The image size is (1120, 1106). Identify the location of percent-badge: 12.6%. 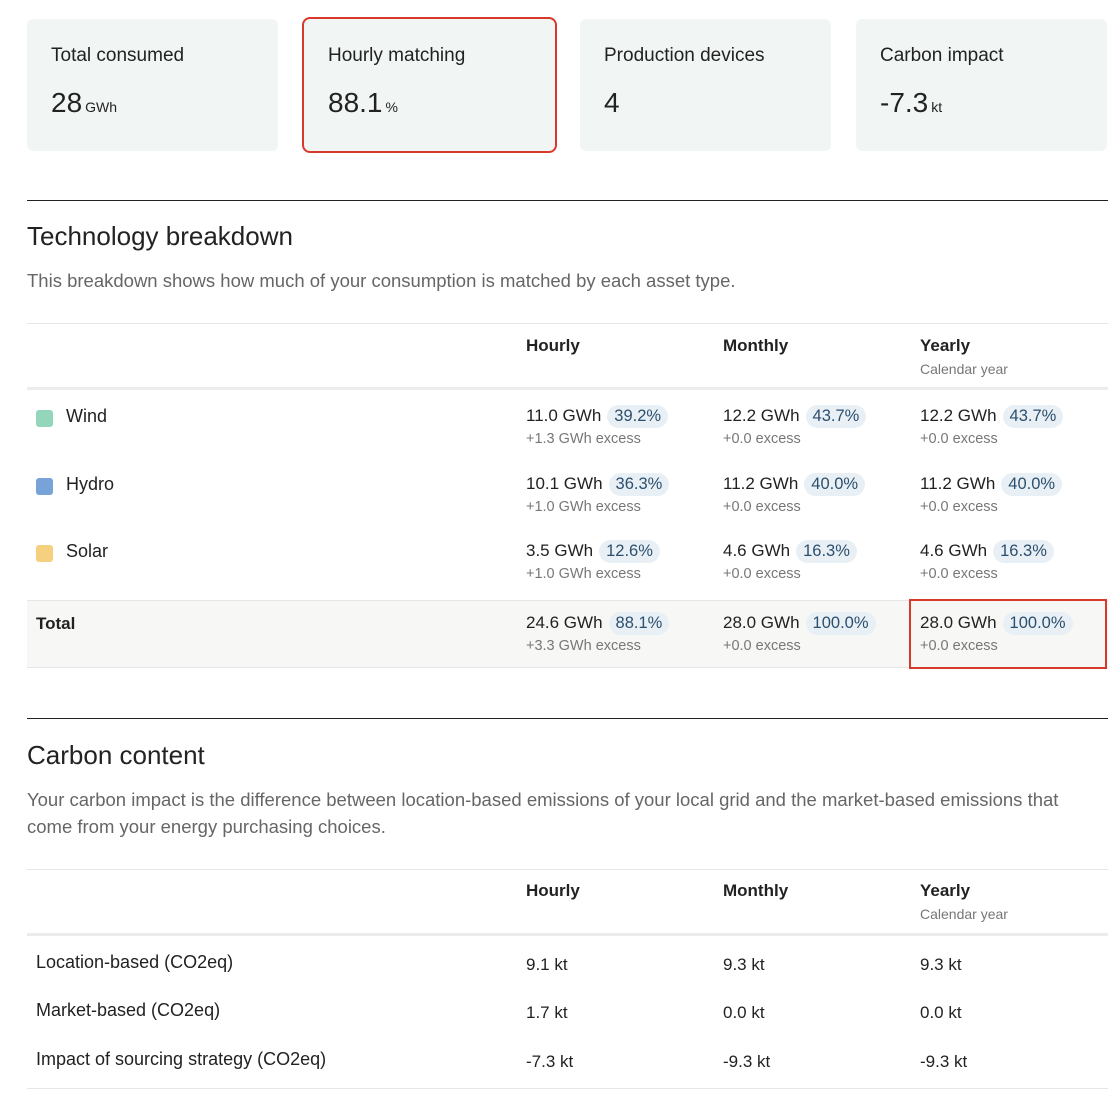
(629, 551).